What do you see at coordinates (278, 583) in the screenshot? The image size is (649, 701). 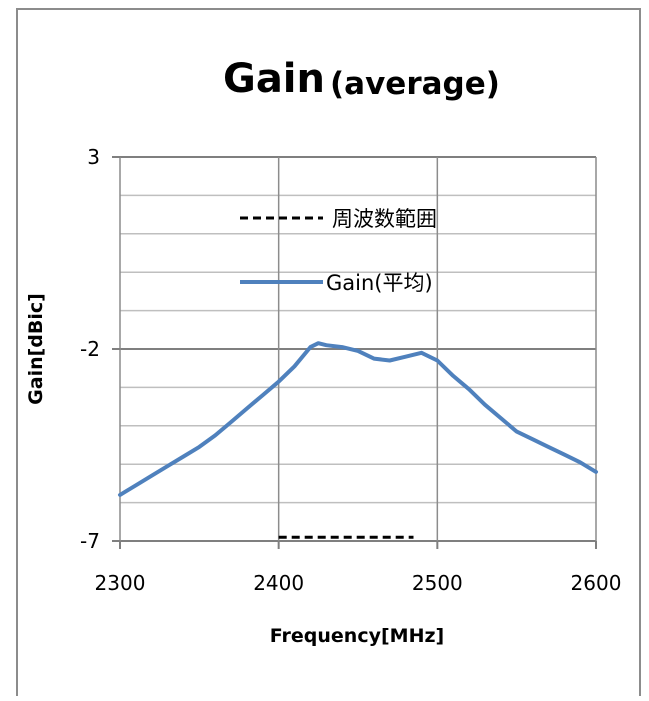 I see `x-tick-label: 2400` at bounding box center [278, 583].